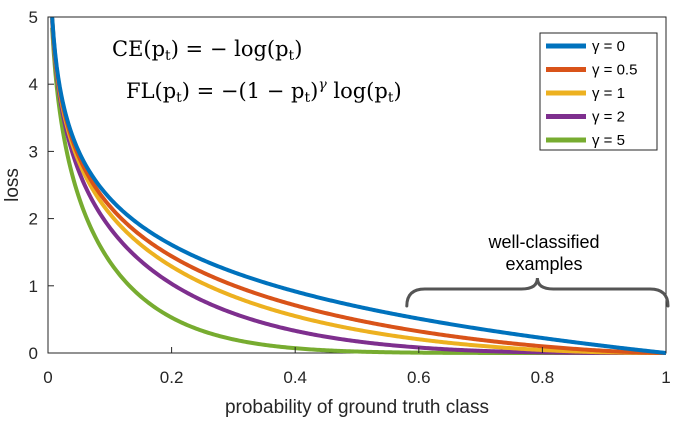  I want to click on y-tick-label: 4, so click(33, 84).